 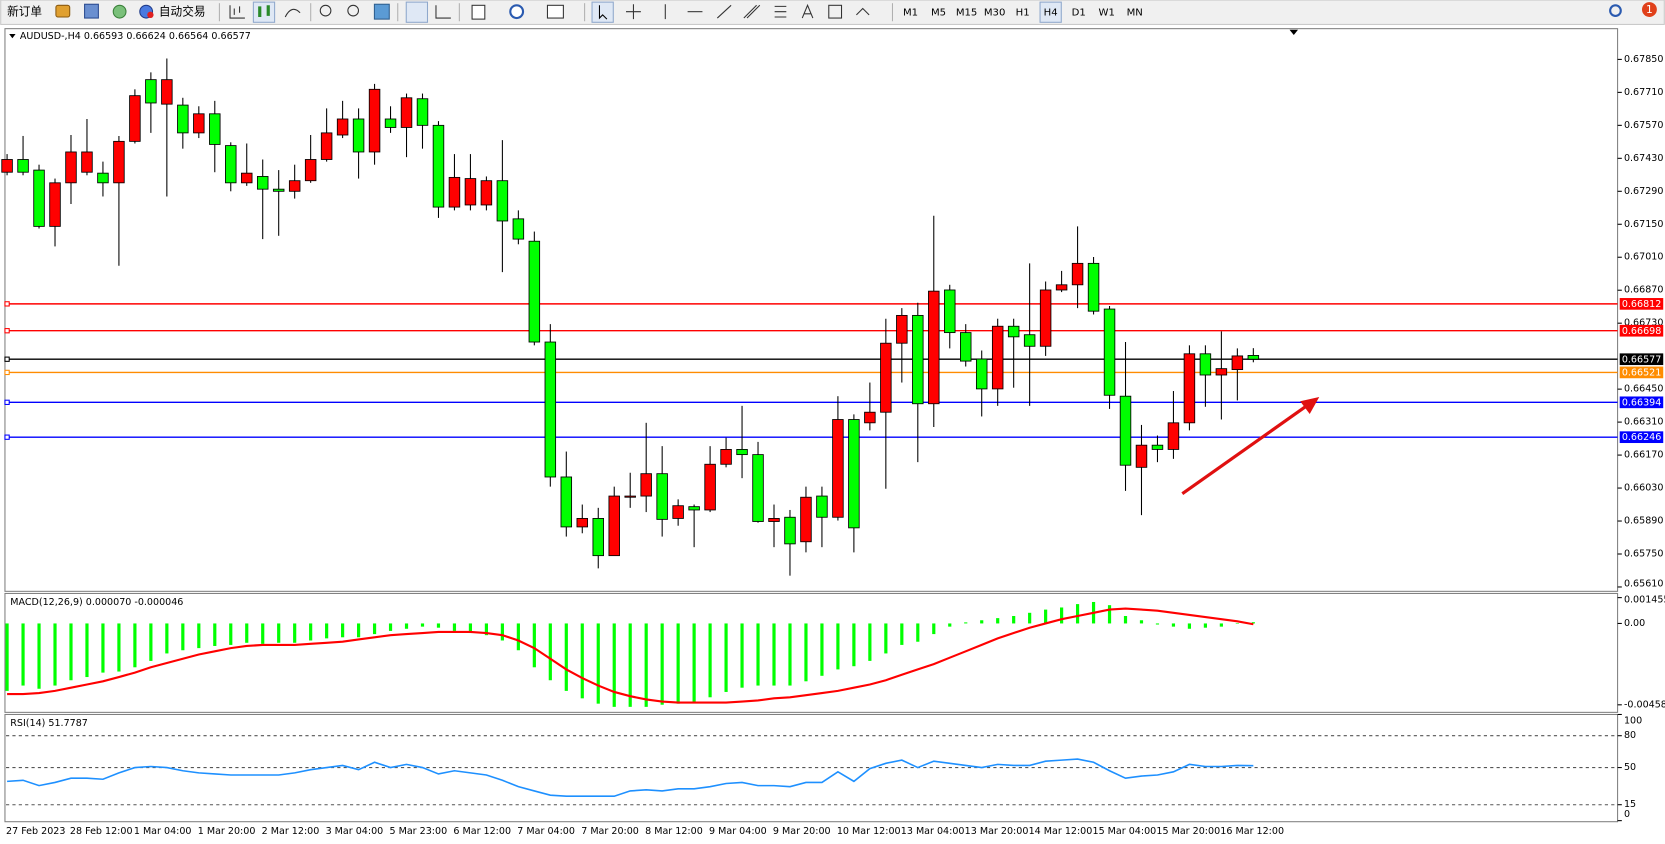 What do you see at coordinates (724, 11) in the screenshot?
I see `icon-trendline` at bounding box center [724, 11].